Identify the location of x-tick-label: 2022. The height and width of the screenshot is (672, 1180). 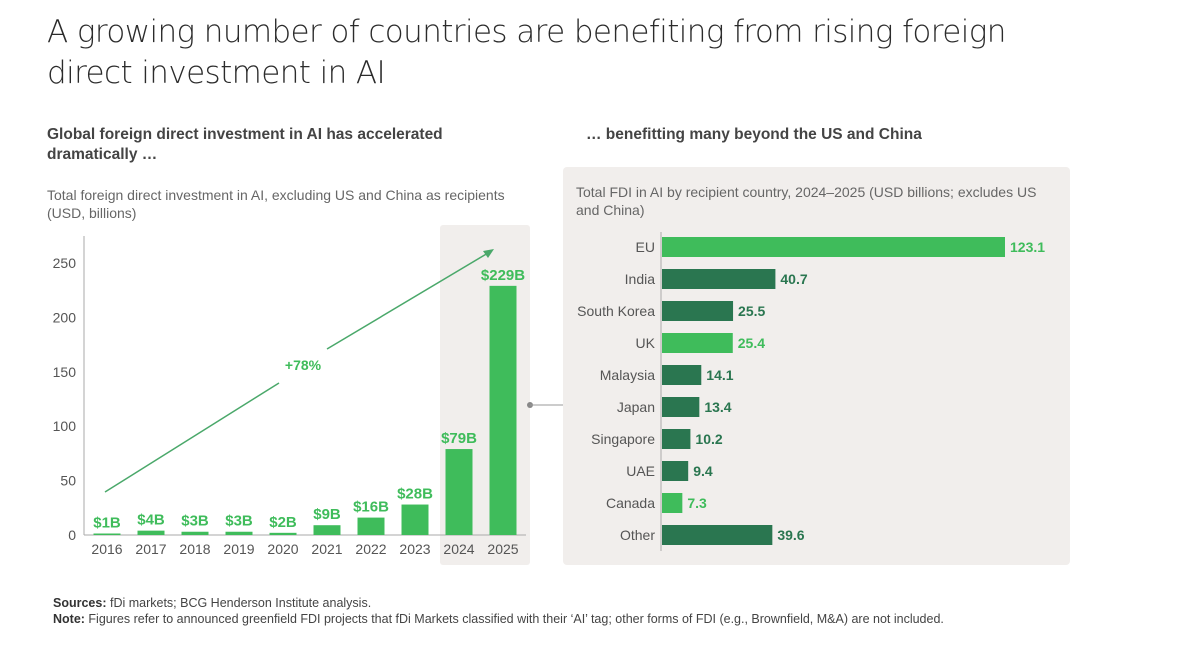
(370, 549).